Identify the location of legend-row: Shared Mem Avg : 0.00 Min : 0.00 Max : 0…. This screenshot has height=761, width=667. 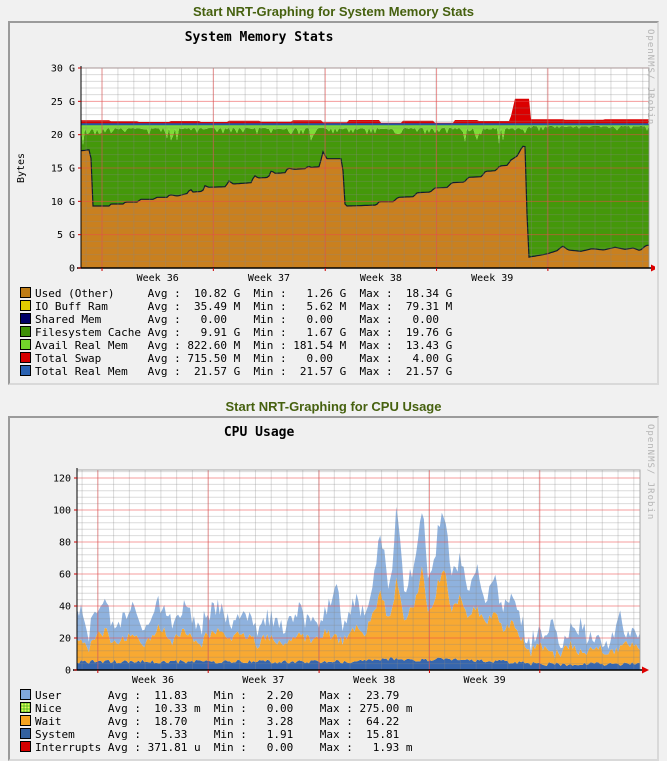
(338, 319).